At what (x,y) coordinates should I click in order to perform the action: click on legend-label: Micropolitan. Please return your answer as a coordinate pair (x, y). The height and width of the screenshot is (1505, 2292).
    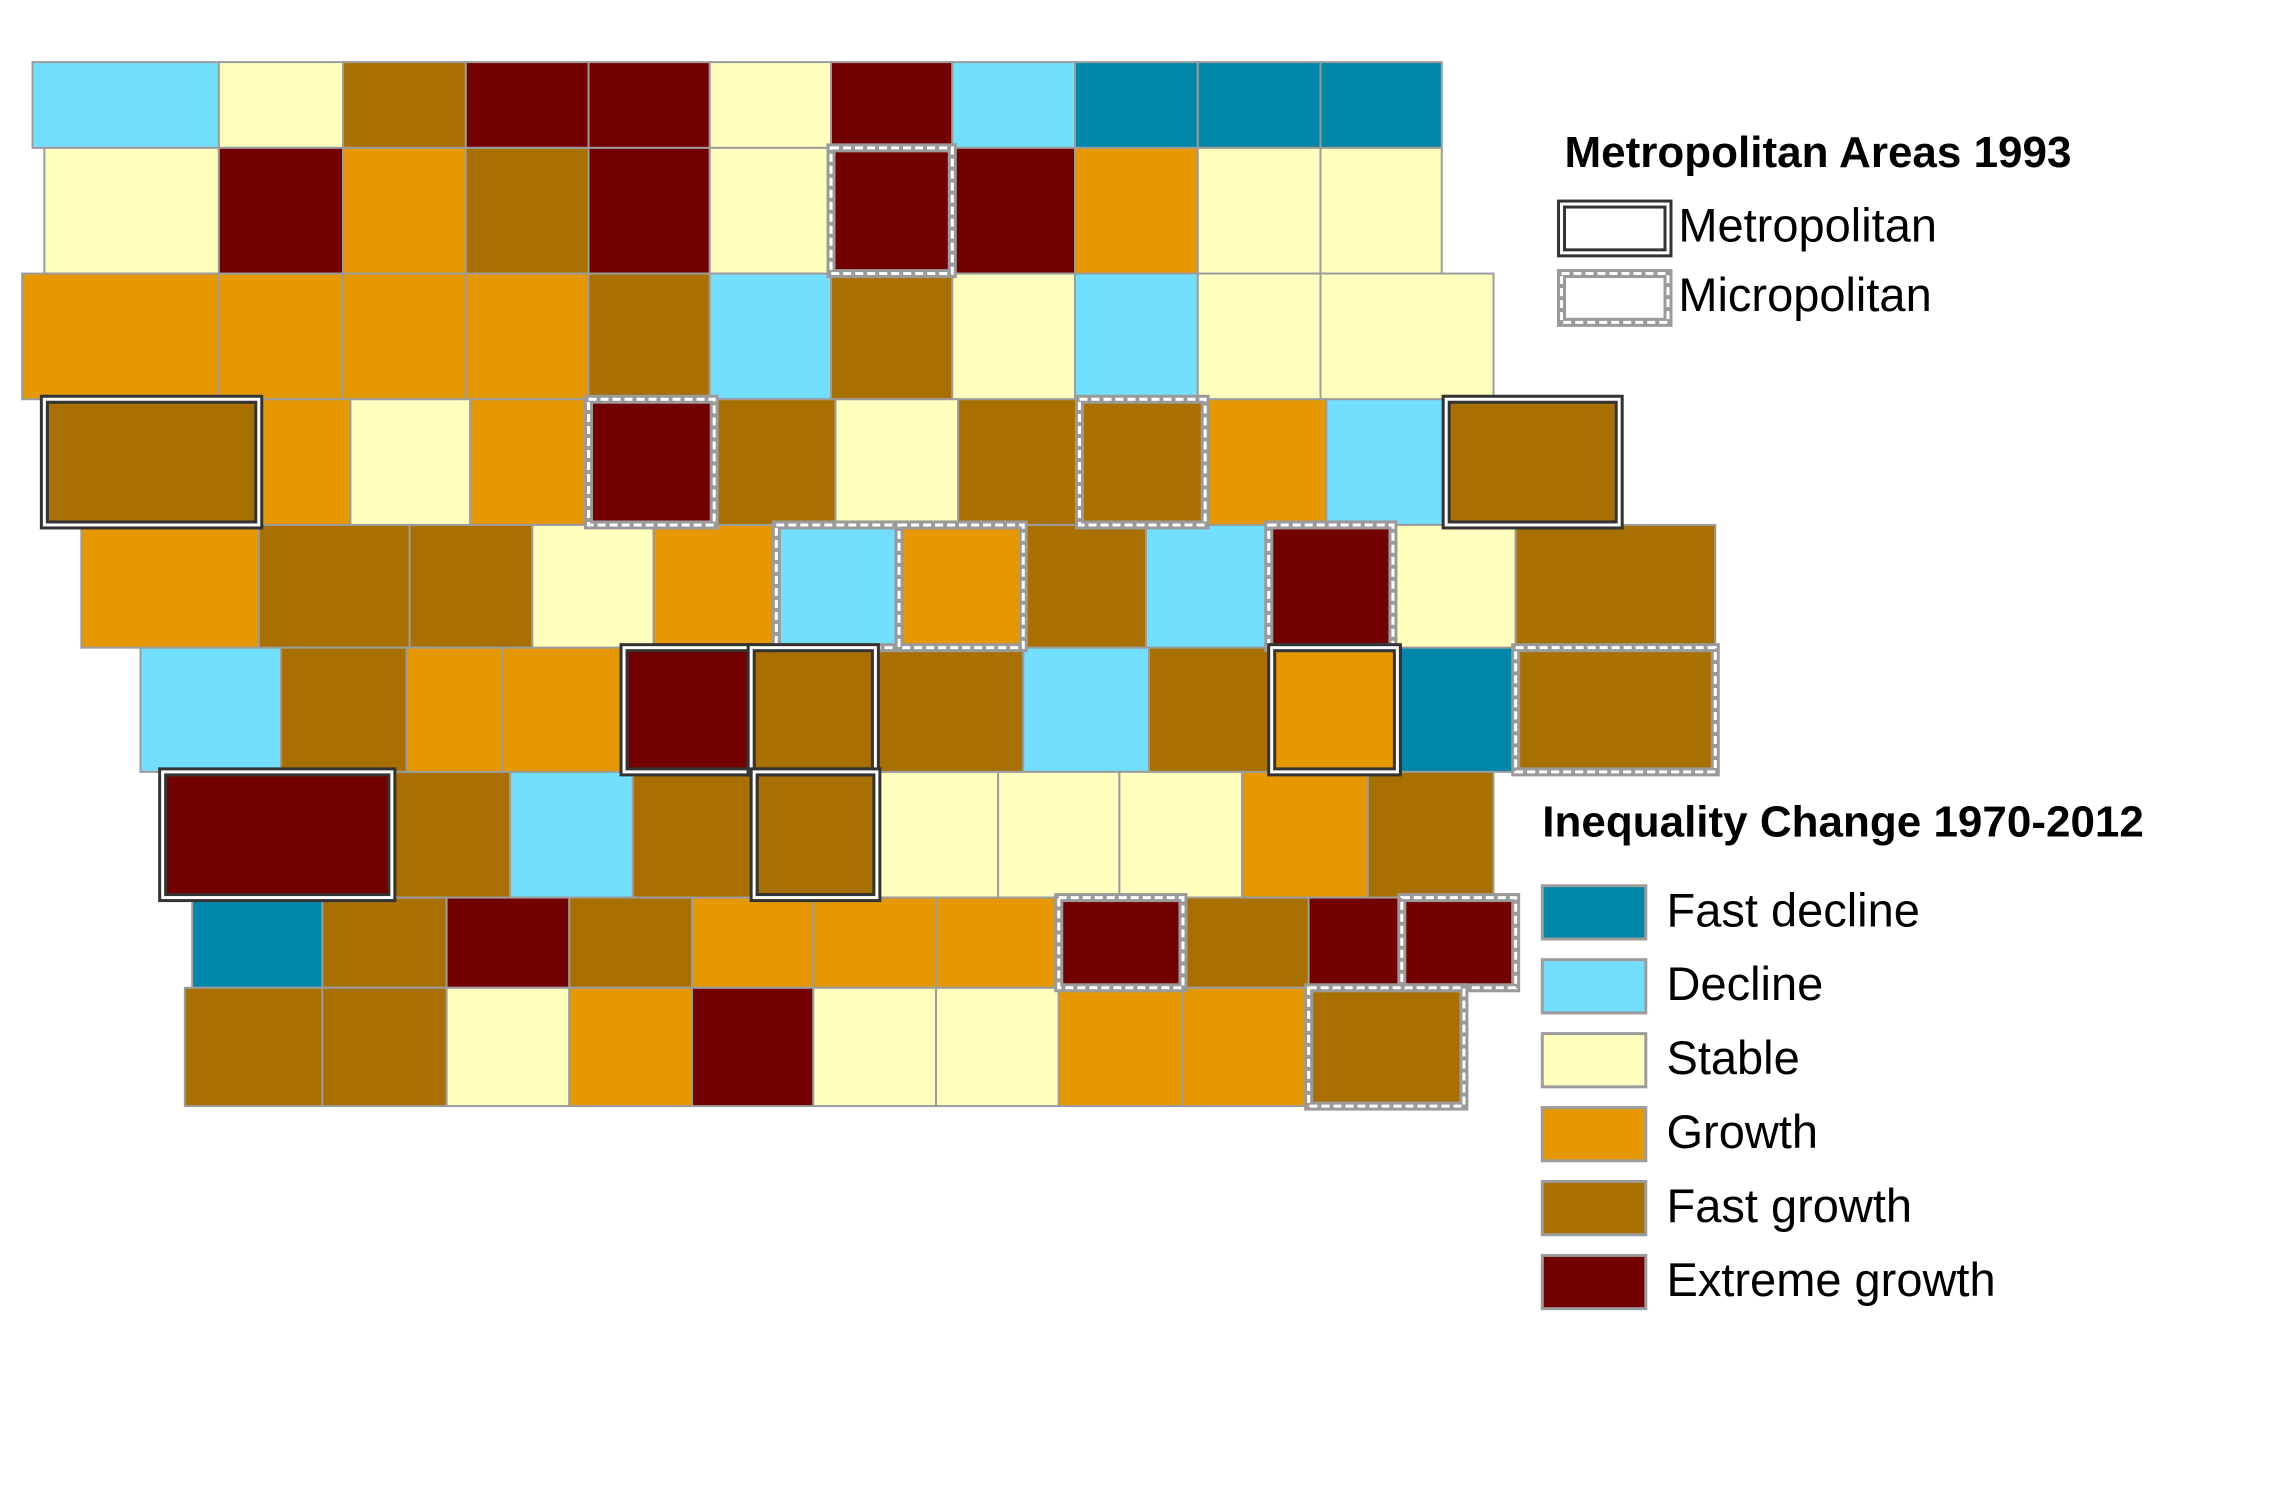
    Looking at the image, I should click on (1804, 294).